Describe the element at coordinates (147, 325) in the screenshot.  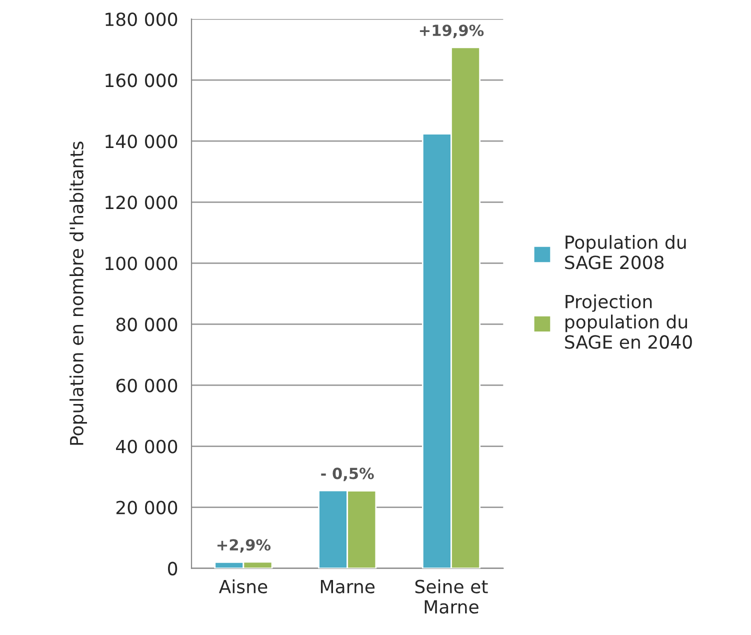
I see `y-tick-label: 80 000` at that location.